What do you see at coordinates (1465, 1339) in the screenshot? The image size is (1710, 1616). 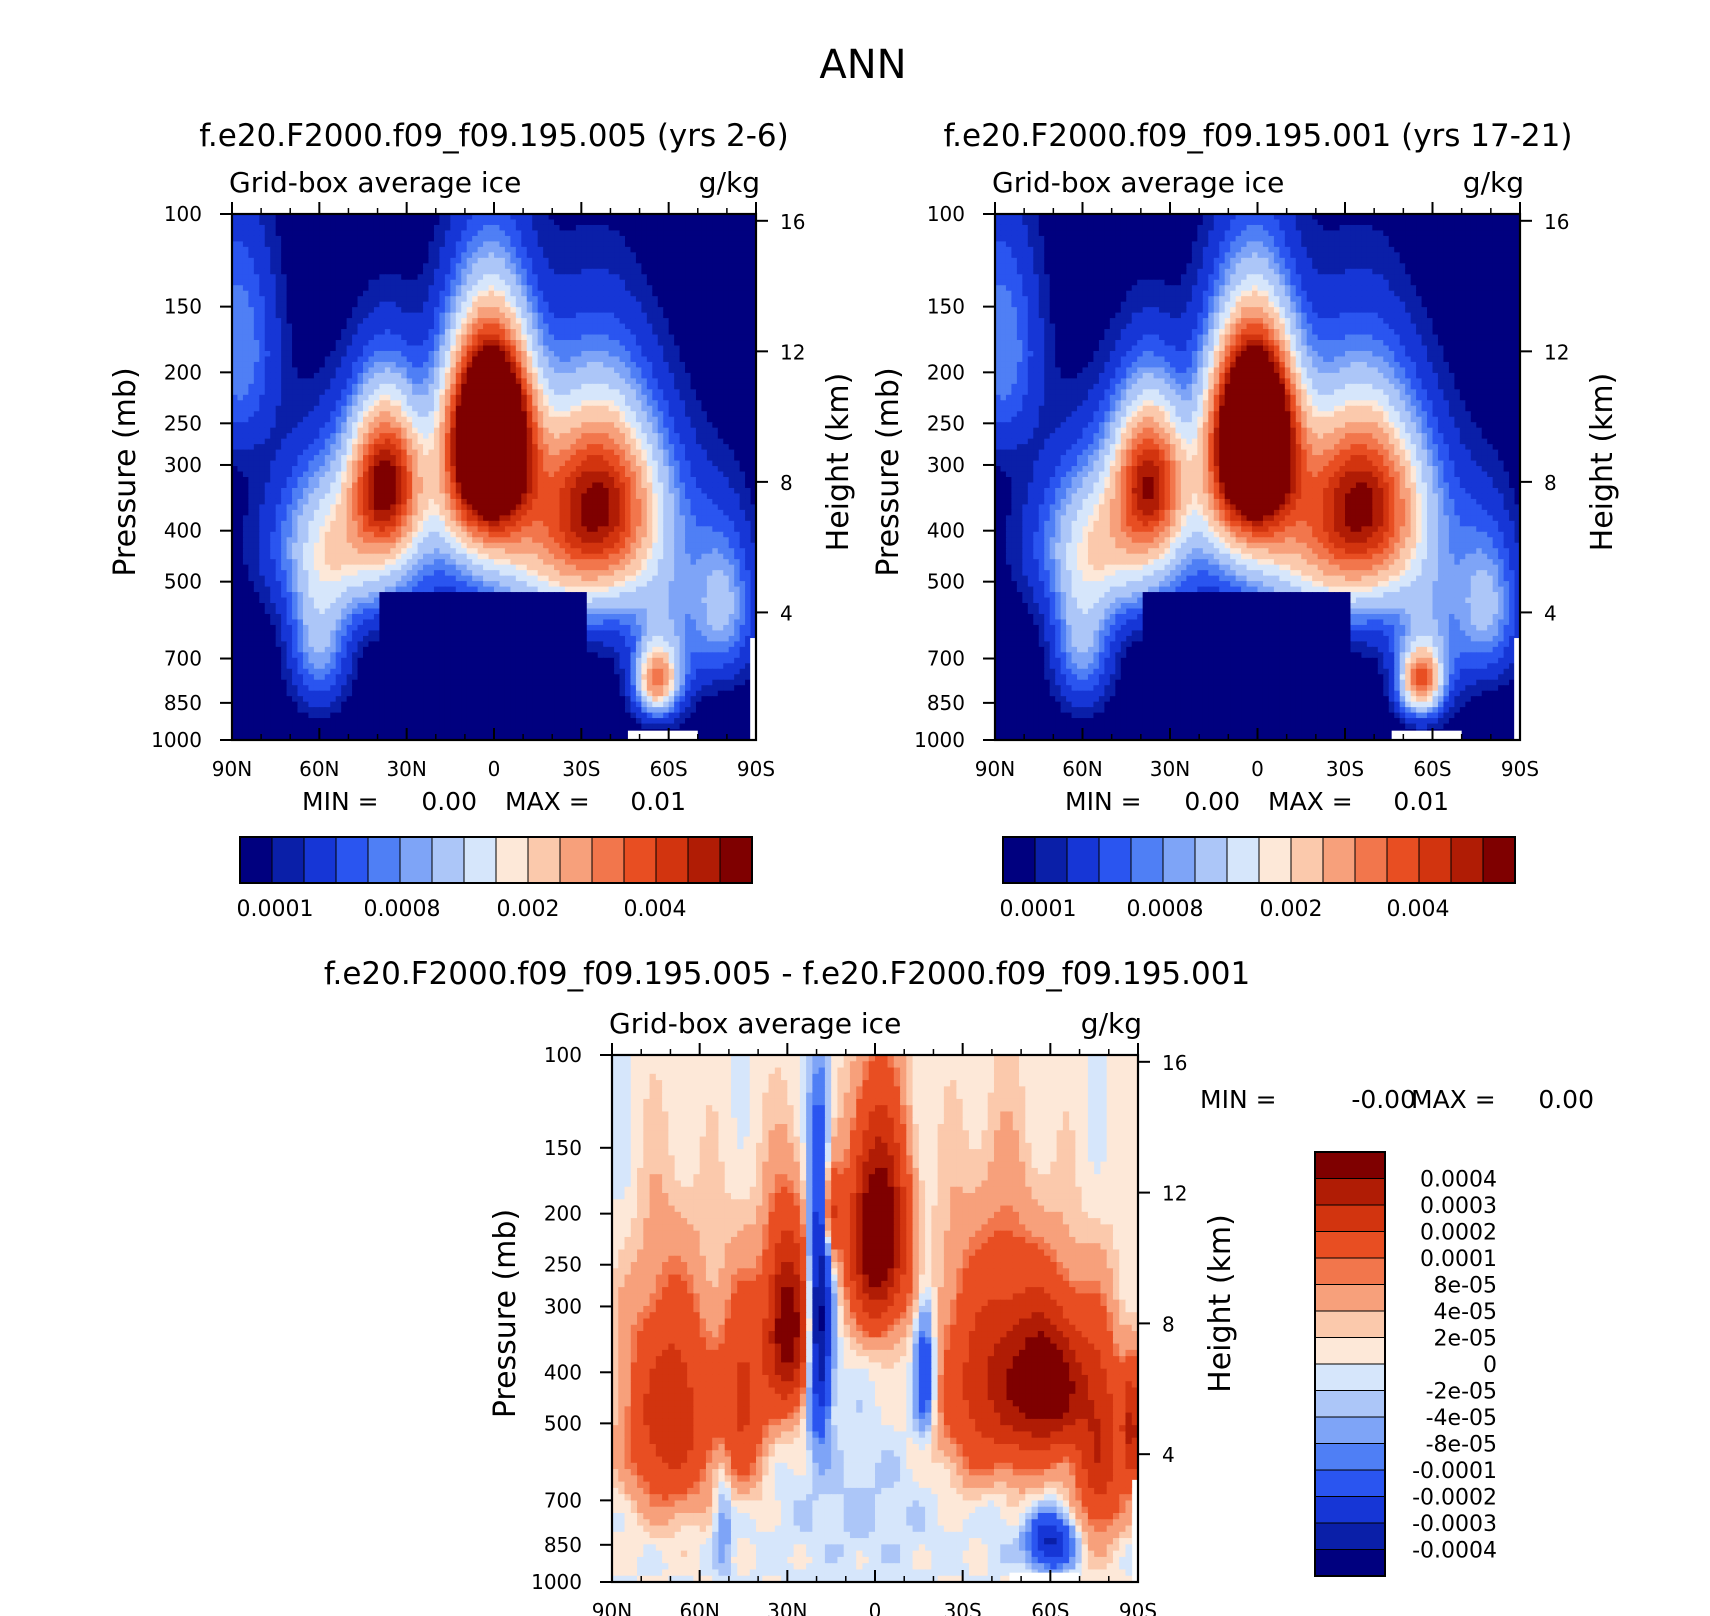 I see `colorbar-label: 2e-05` at bounding box center [1465, 1339].